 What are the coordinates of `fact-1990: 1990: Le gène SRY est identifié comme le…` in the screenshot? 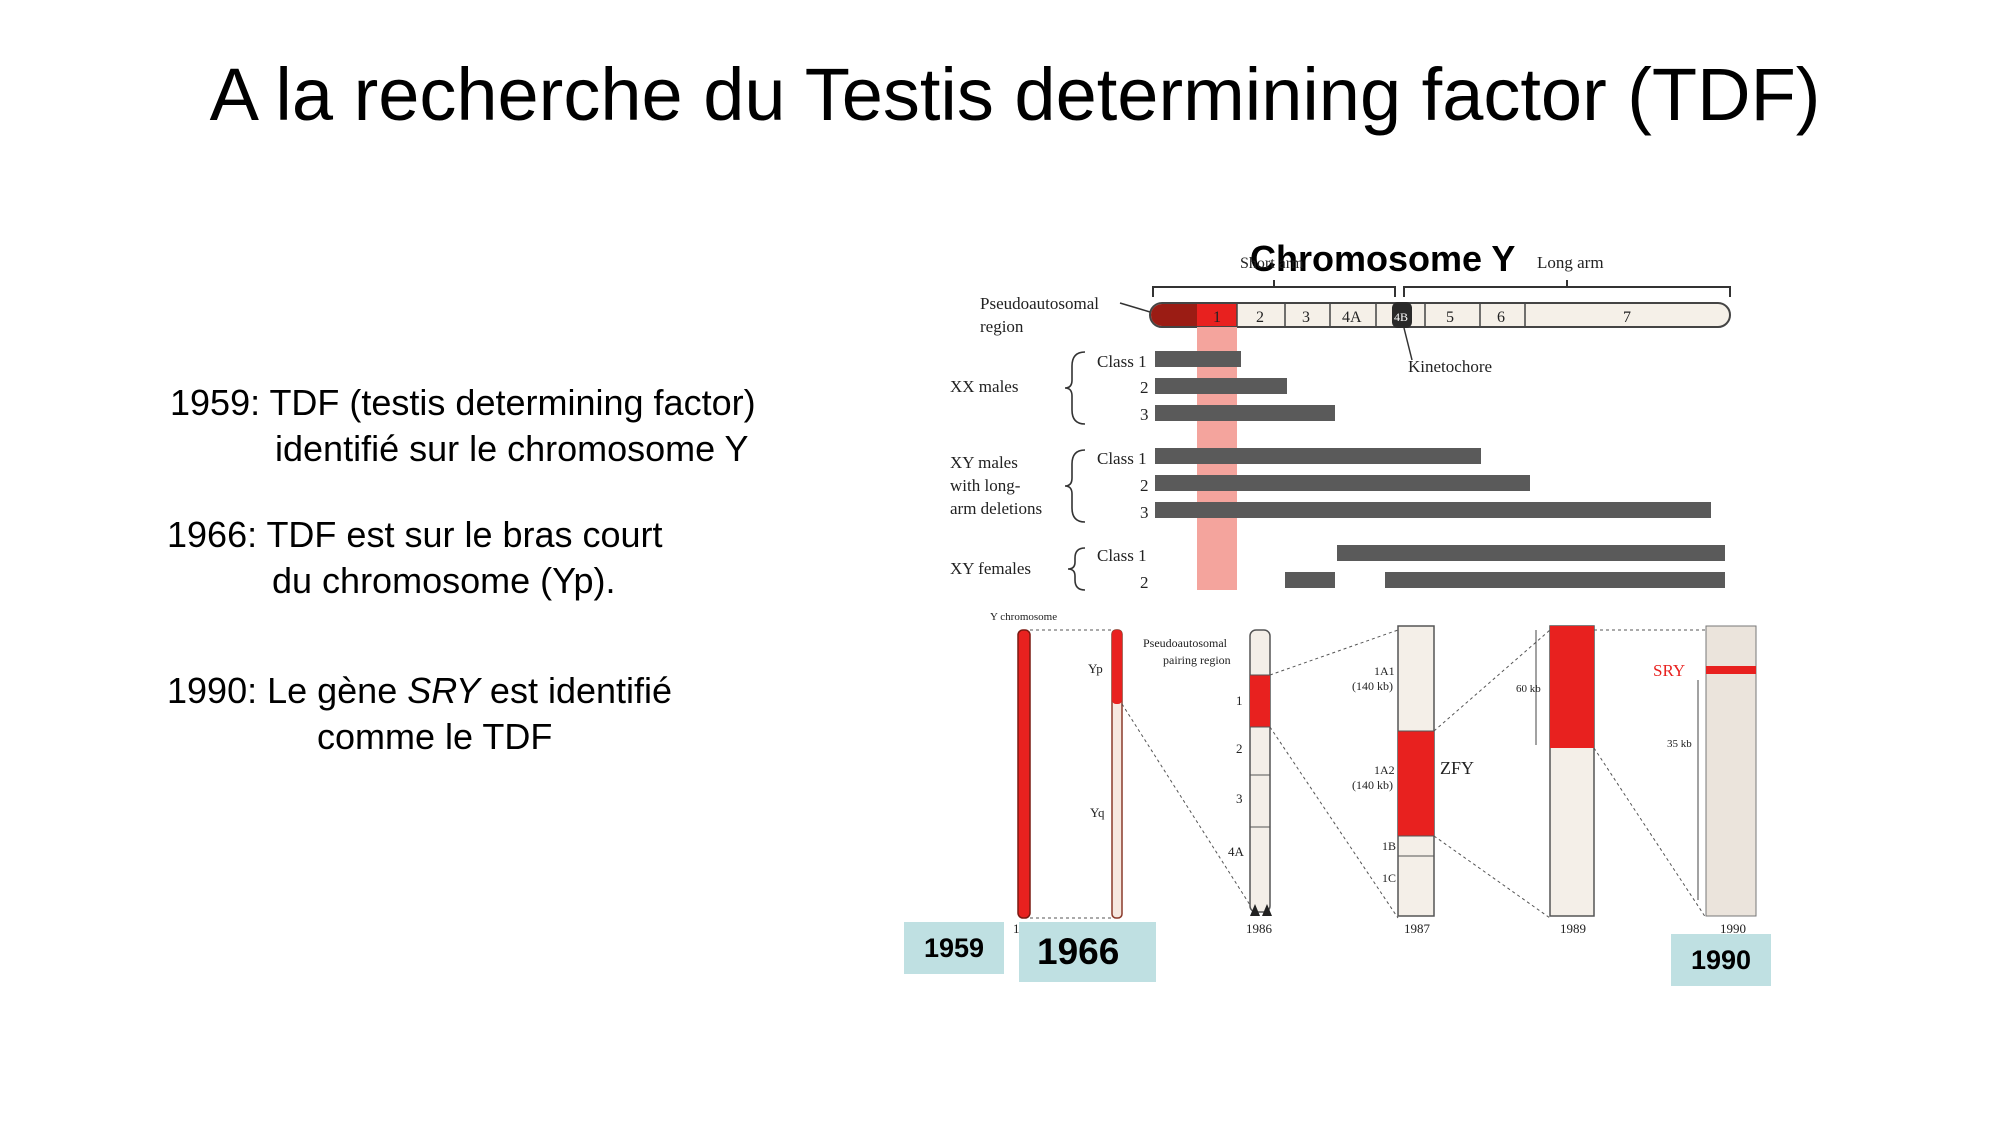 It's located at (419, 712).